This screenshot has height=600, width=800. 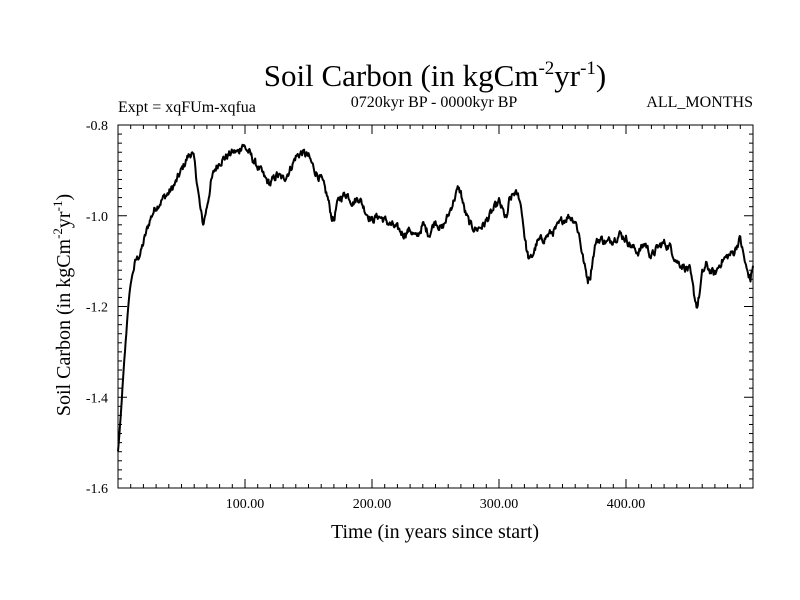 I want to click on chart-title-sup2: -1, so click(x=588, y=68).